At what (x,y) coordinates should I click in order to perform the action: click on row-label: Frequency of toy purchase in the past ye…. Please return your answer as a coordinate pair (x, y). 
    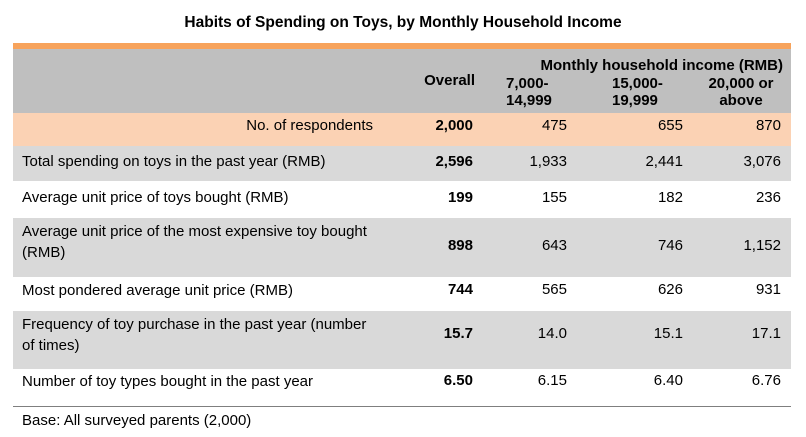
    Looking at the image, I should click on (194, 335).